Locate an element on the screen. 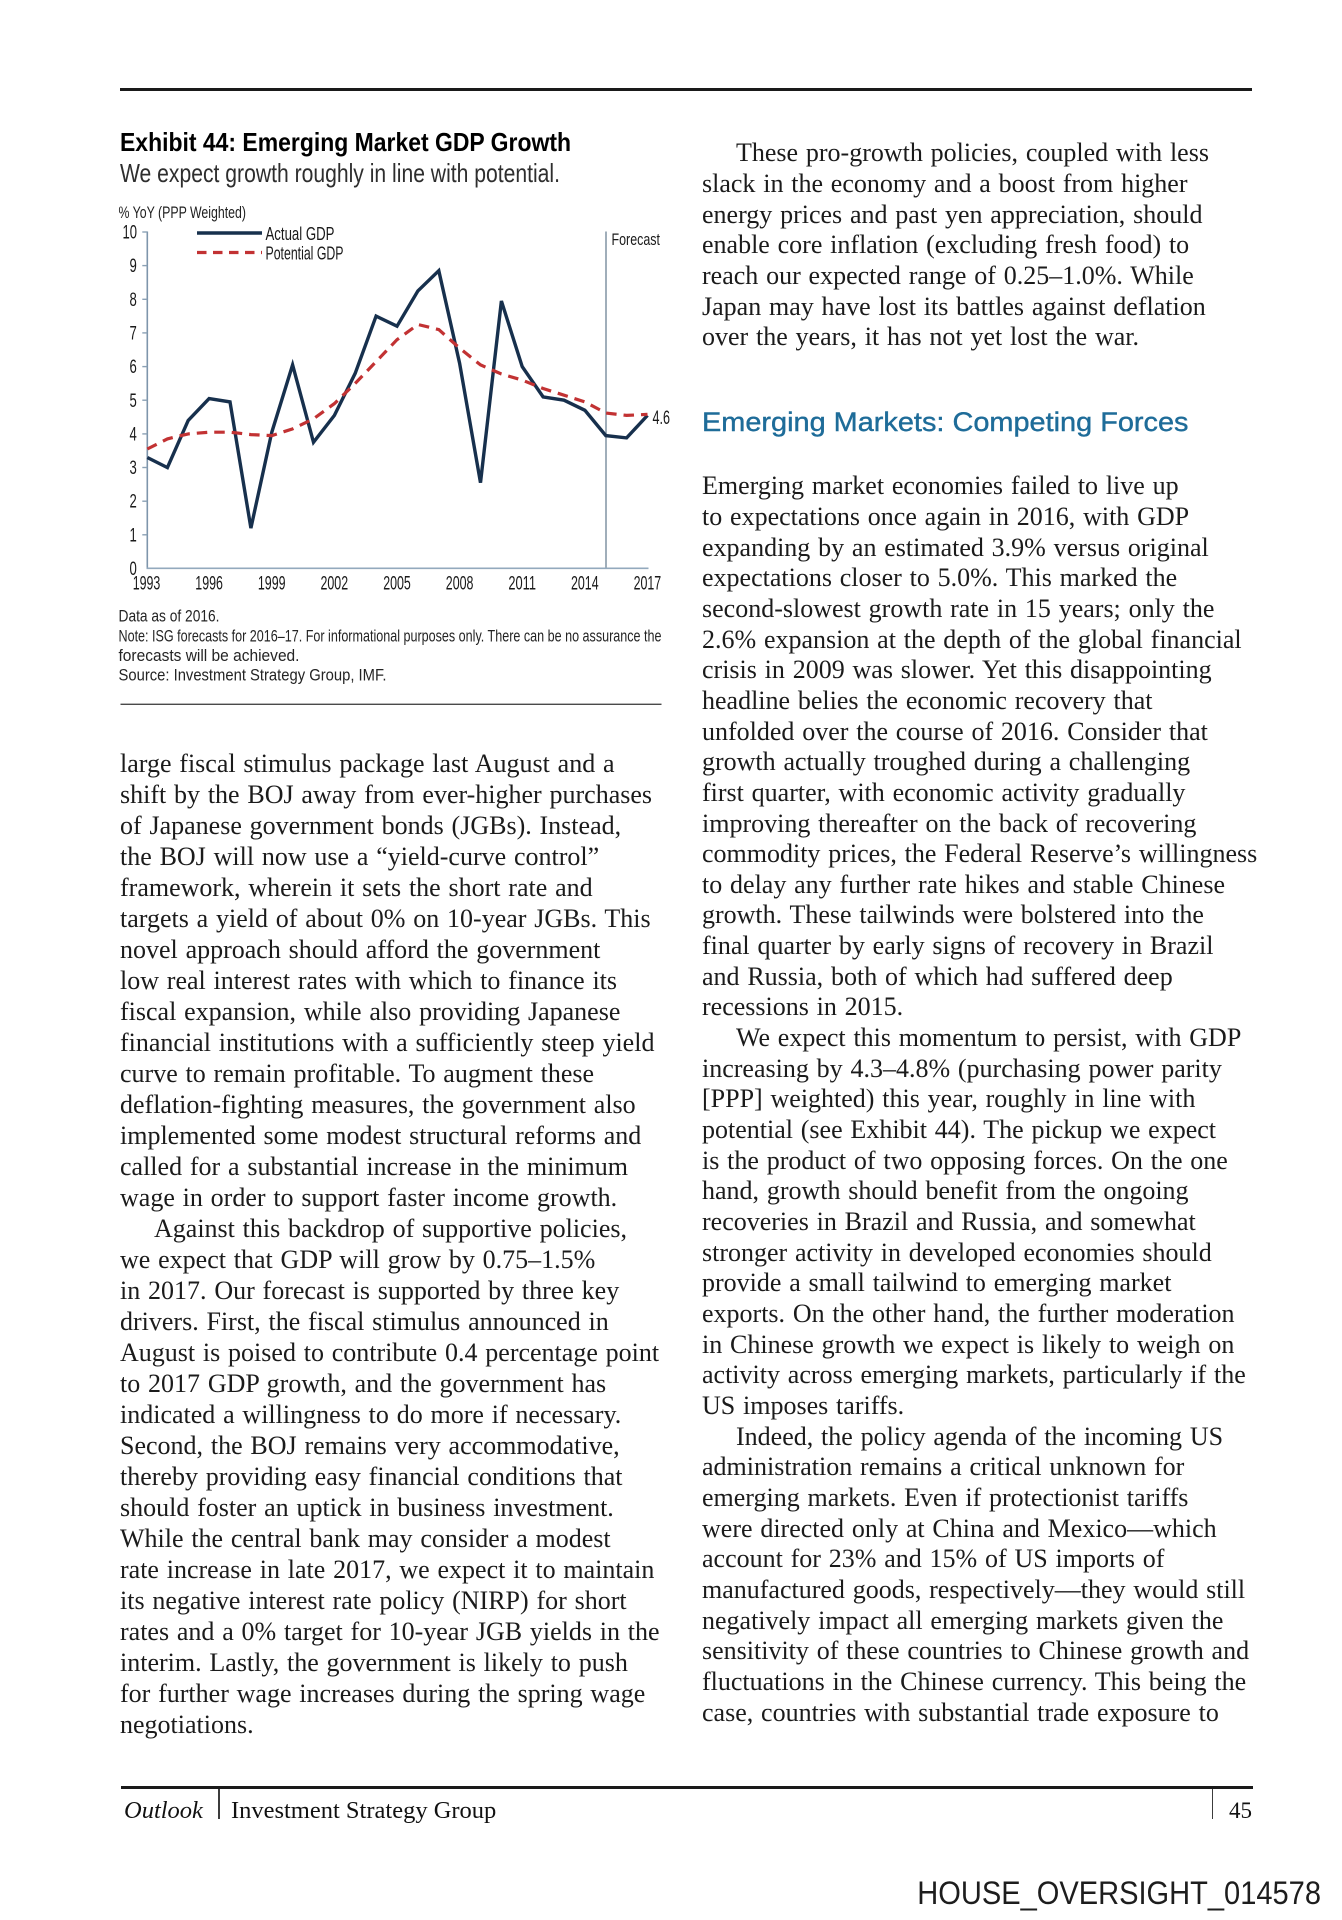  svg-text: 4 is located at coordinates (134, 434).